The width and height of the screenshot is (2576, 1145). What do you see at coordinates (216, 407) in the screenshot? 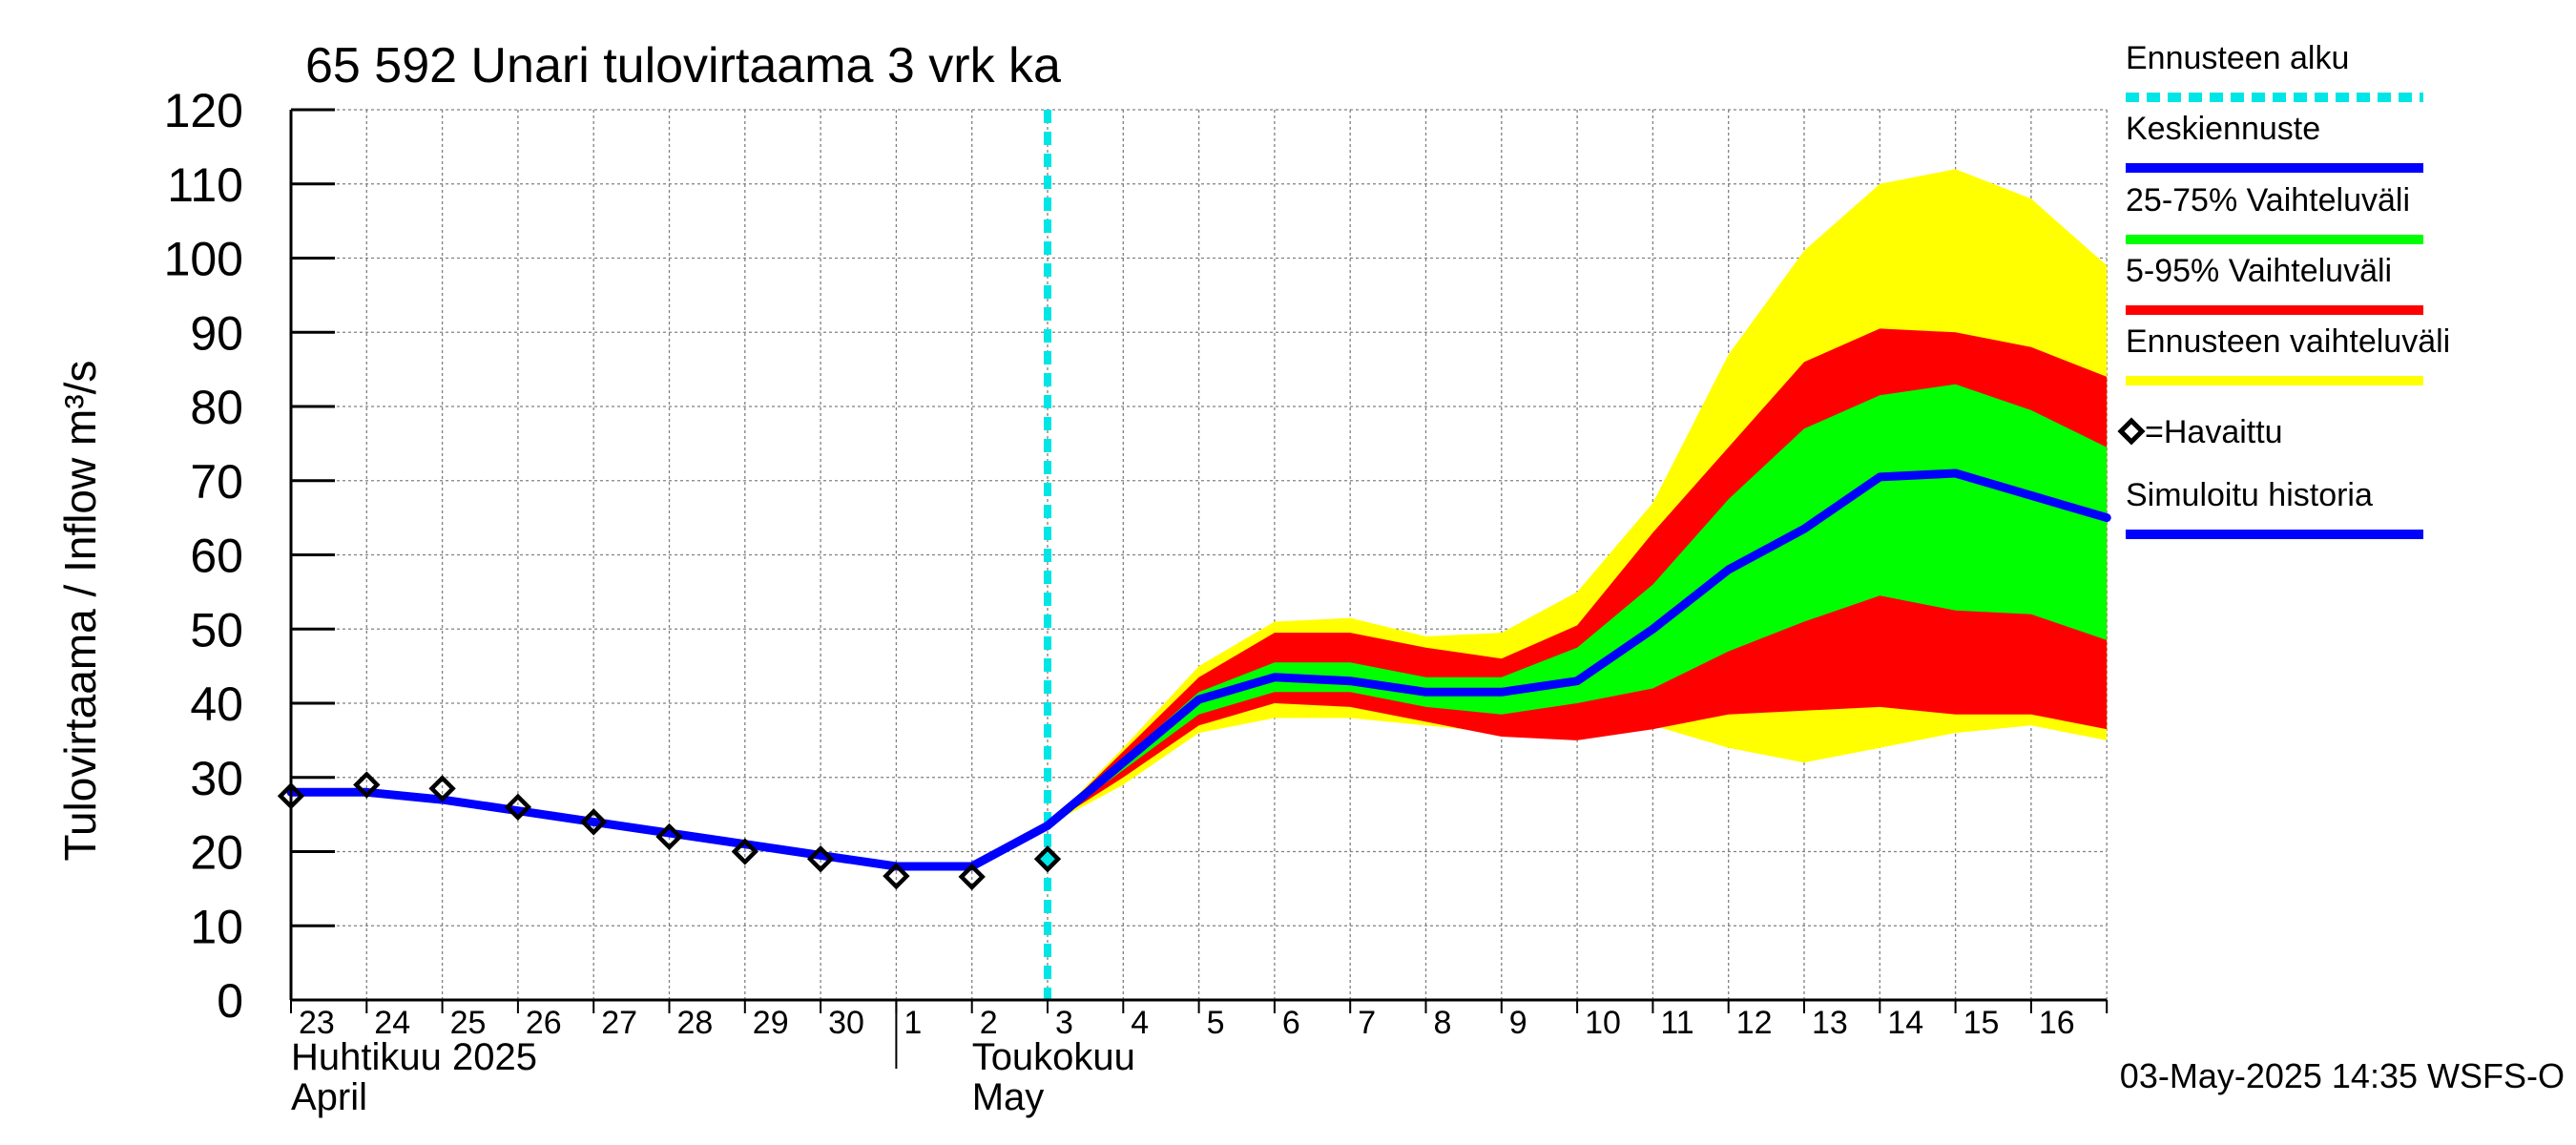
I see `y-tick-label: 80` at bounding box center [216, 407].